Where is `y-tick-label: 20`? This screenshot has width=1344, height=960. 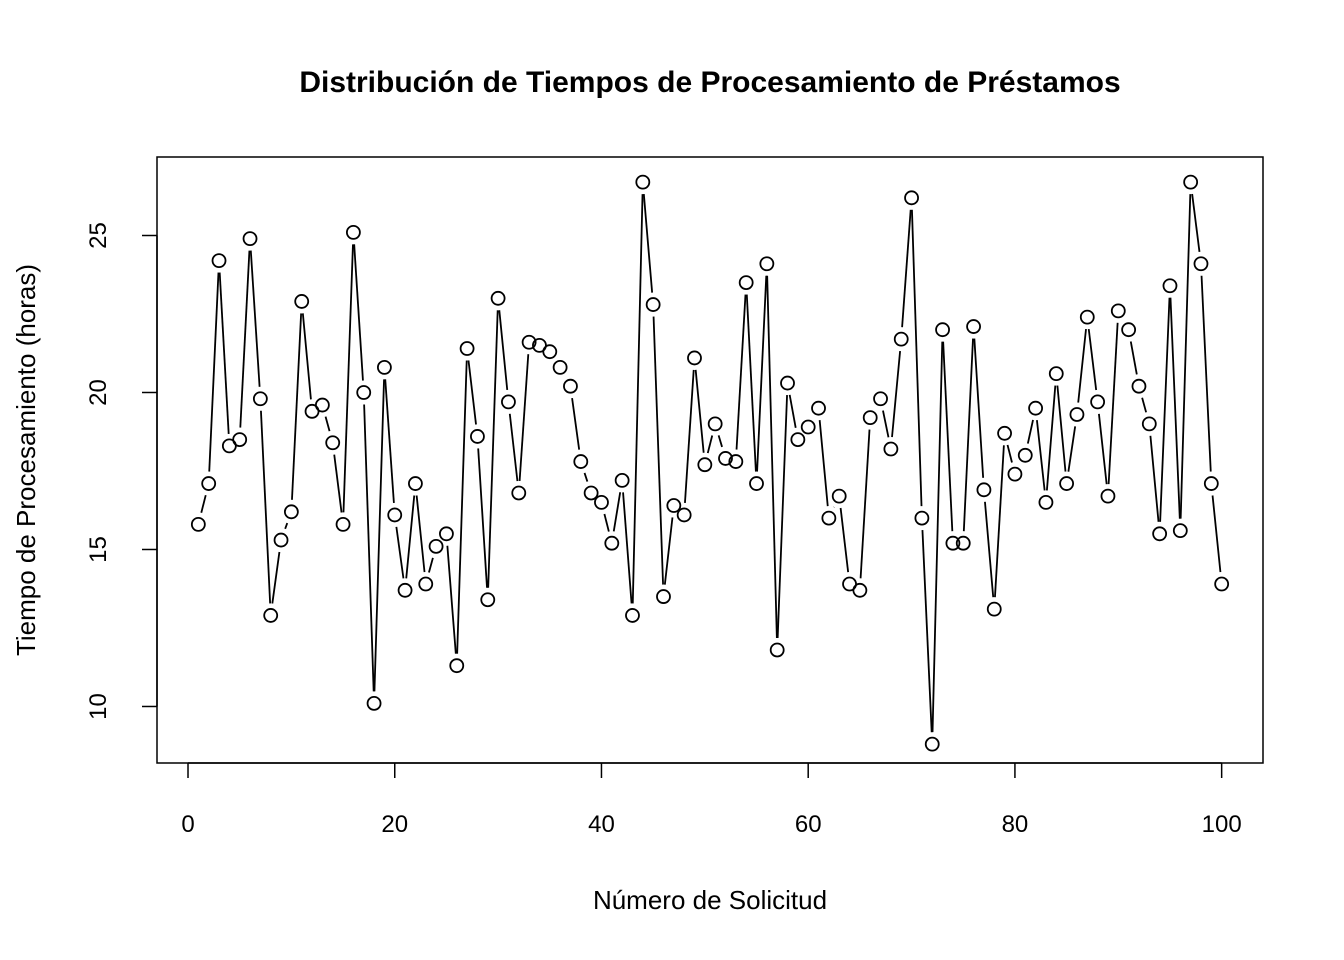
y-tick-label: 20 is located at coordinates (98, 392).